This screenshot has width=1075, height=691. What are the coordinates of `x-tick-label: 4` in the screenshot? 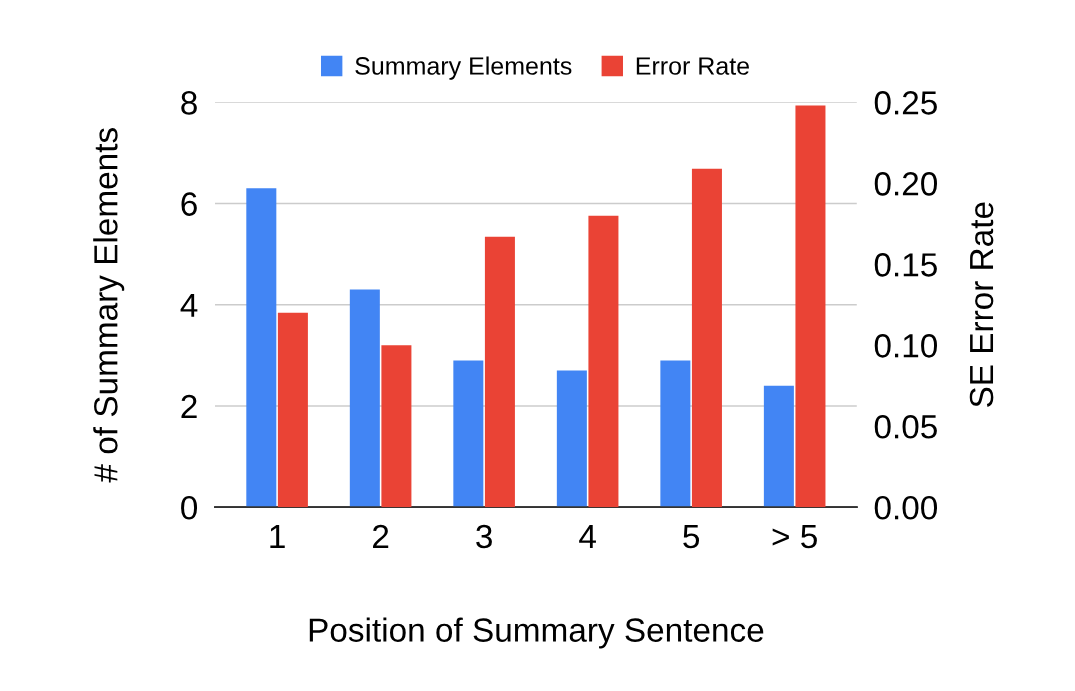 It's located at (587, 537).